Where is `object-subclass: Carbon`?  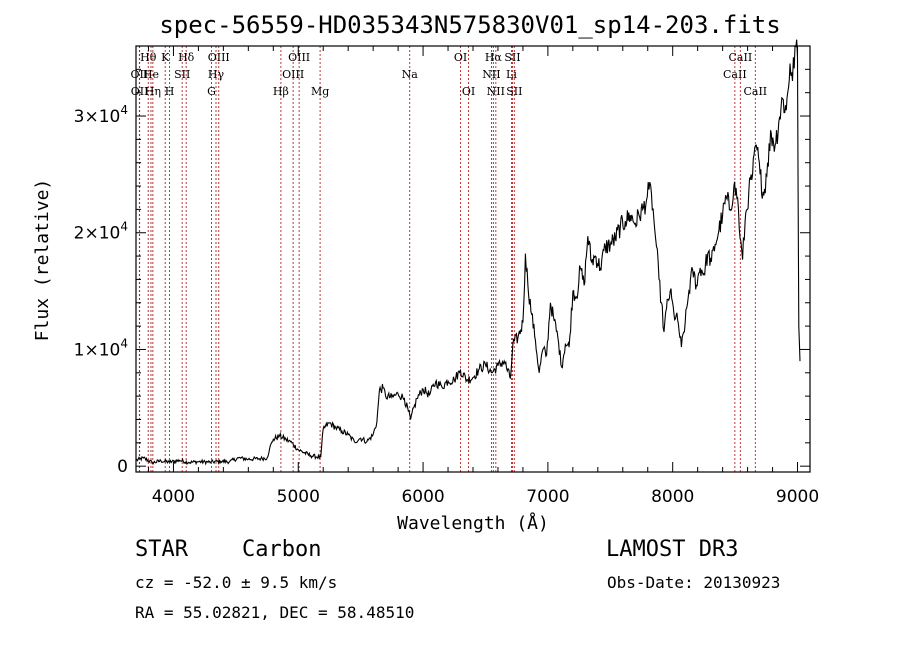 object-subclass: Carbon is located at coordinates (282, 549).